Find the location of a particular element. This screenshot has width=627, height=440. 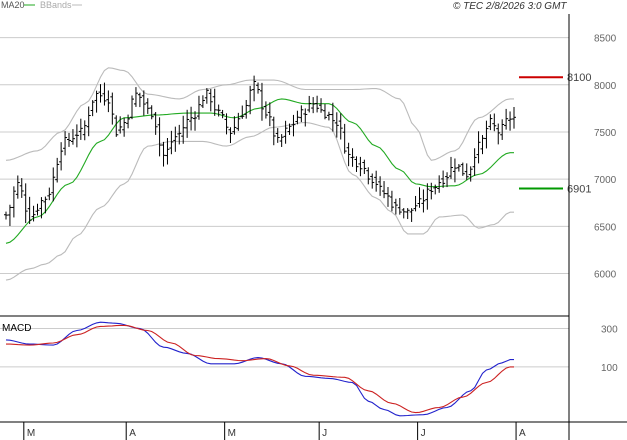

legend: MA20 BBands is located at coordinates (41, 5).